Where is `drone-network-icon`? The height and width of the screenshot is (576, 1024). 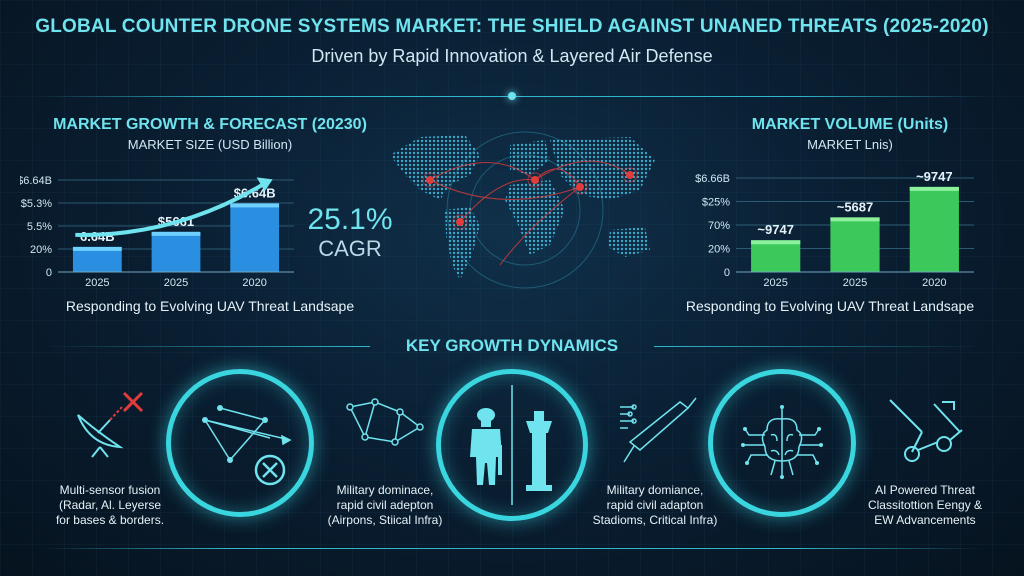
drone-network-icon is located at coordinates (385, 422).